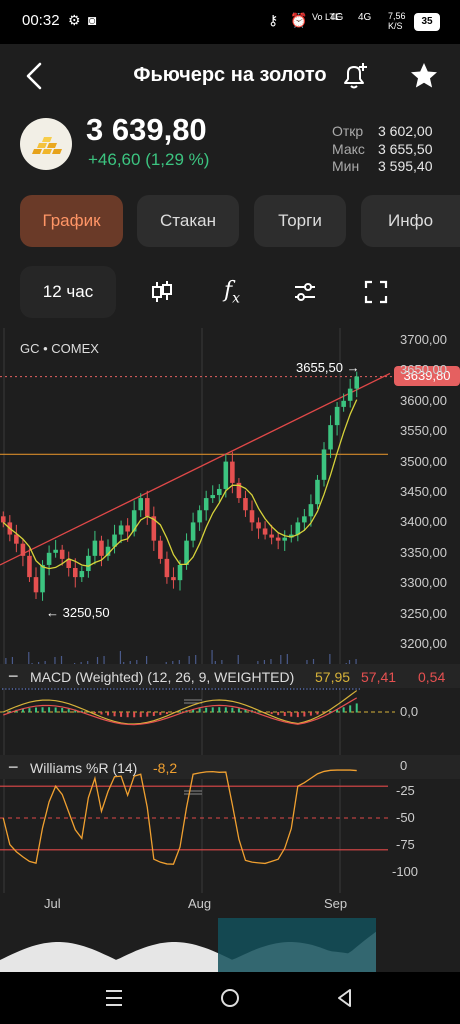 Image resolution: width=460 pixels, height=1024 pixels. I want to click on page-title: Фьючерс на золото, so click(230, 75).